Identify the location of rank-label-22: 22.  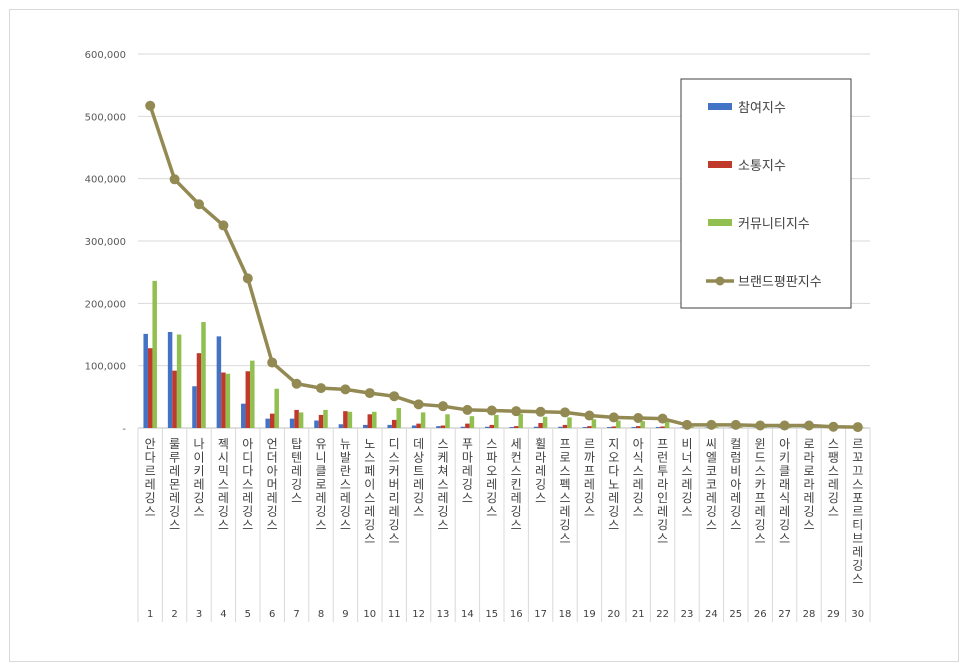
(662, 614).